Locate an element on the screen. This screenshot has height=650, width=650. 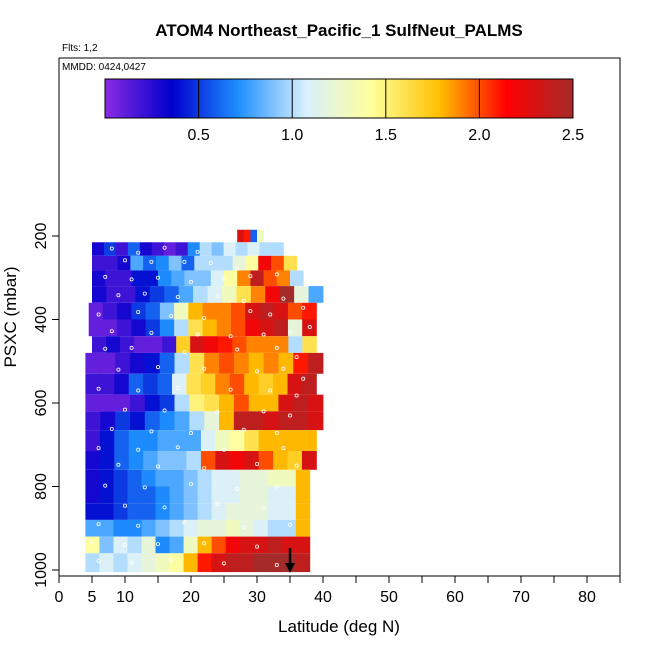
marker-arrow is located at coordinates (290, 560).